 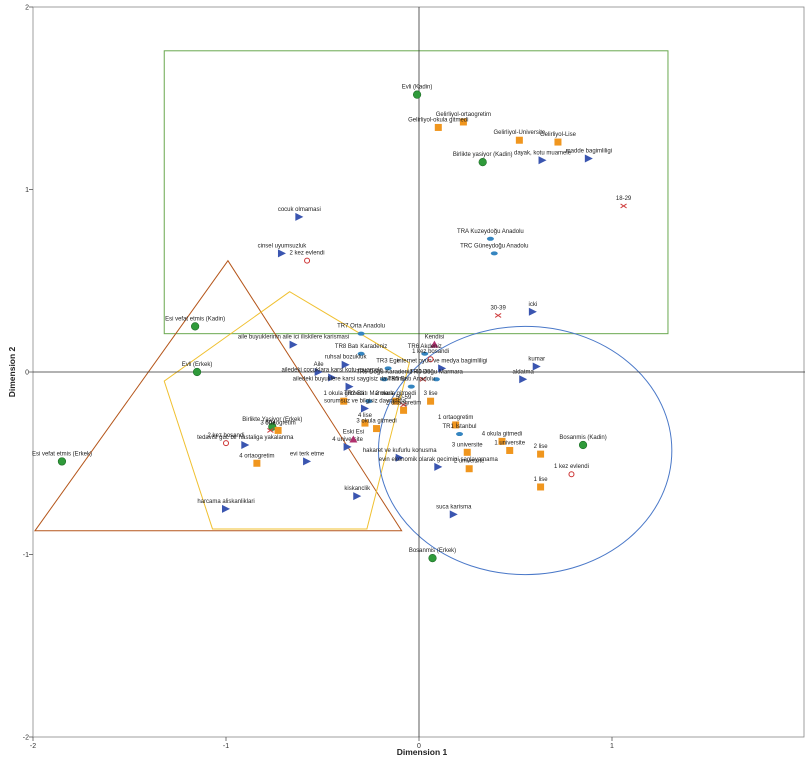 What do you see at coordinates (430, 356) in the screenshot?
I see `data-point: 1 kez bosandi` at bounding box center [430, 356].